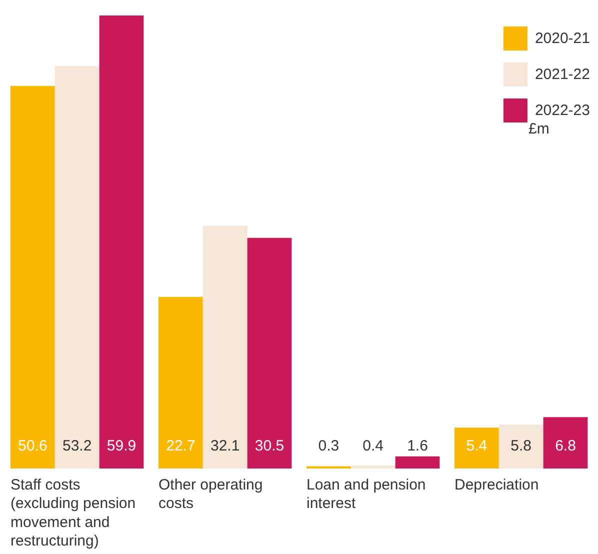 The height and width of the screenshot is (554, 598). I want to click on x-tick-label: Other operating costs, so click(210, 494).